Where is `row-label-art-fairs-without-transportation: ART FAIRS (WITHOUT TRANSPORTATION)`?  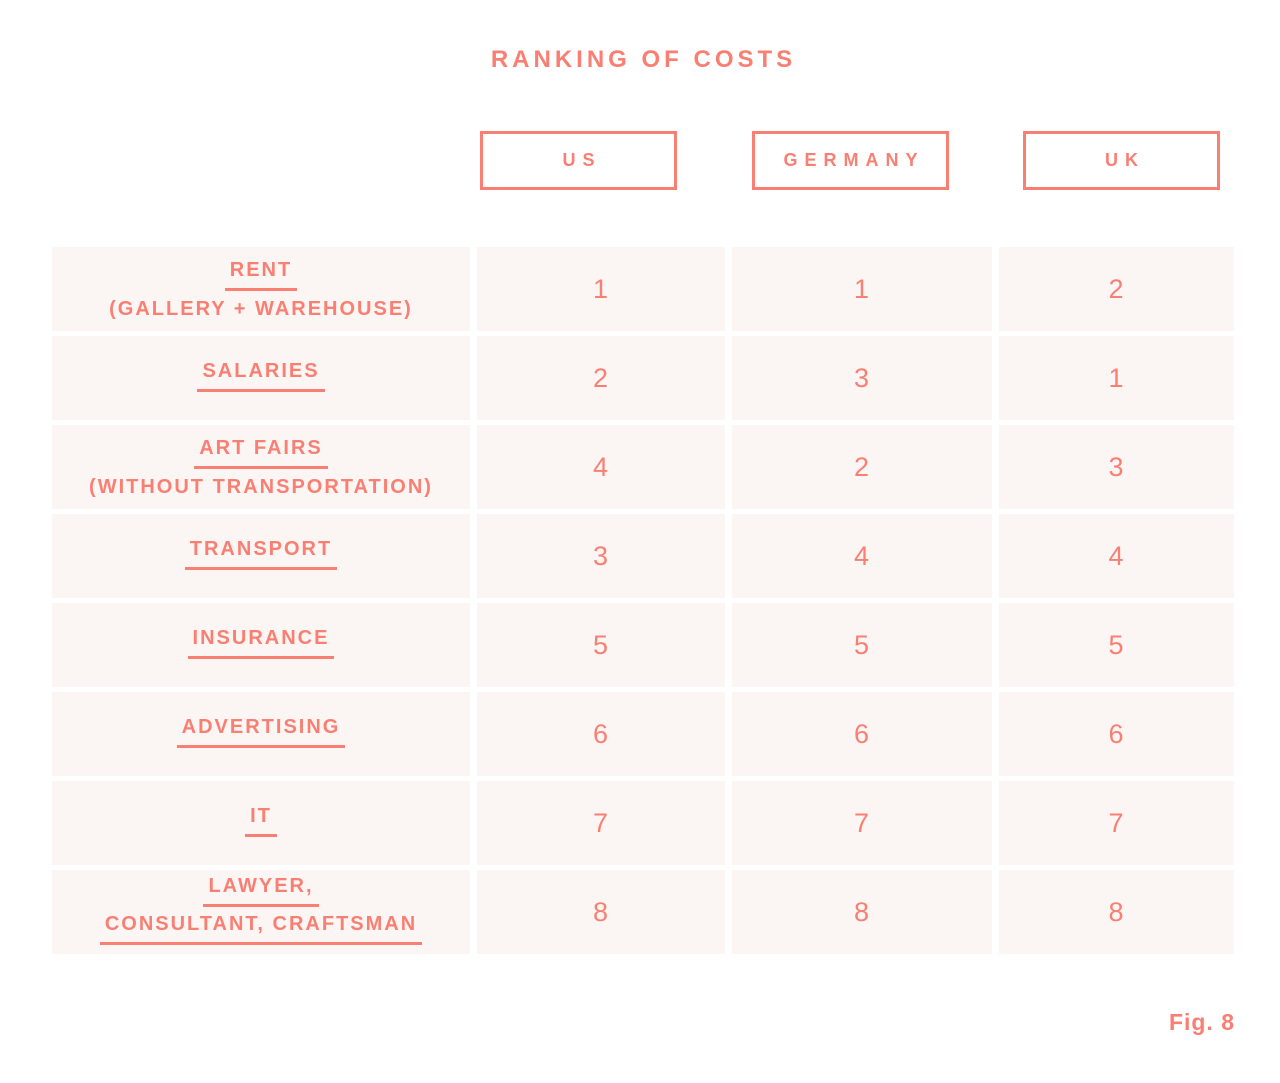 row-label-art-fairs-without-transportation: ART FAIRS (WITHOUT TRANSPORTATION) is located at coordinates (261, 467).